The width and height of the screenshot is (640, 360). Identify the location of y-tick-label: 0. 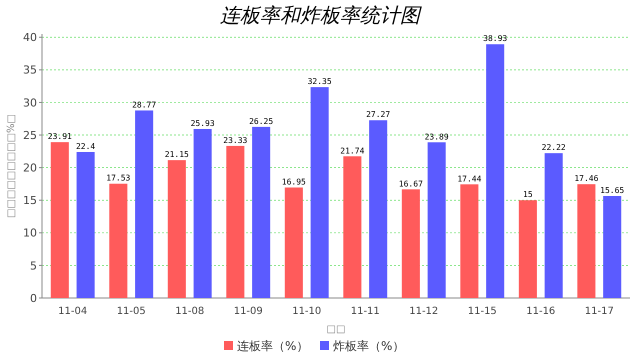
(33, 298).